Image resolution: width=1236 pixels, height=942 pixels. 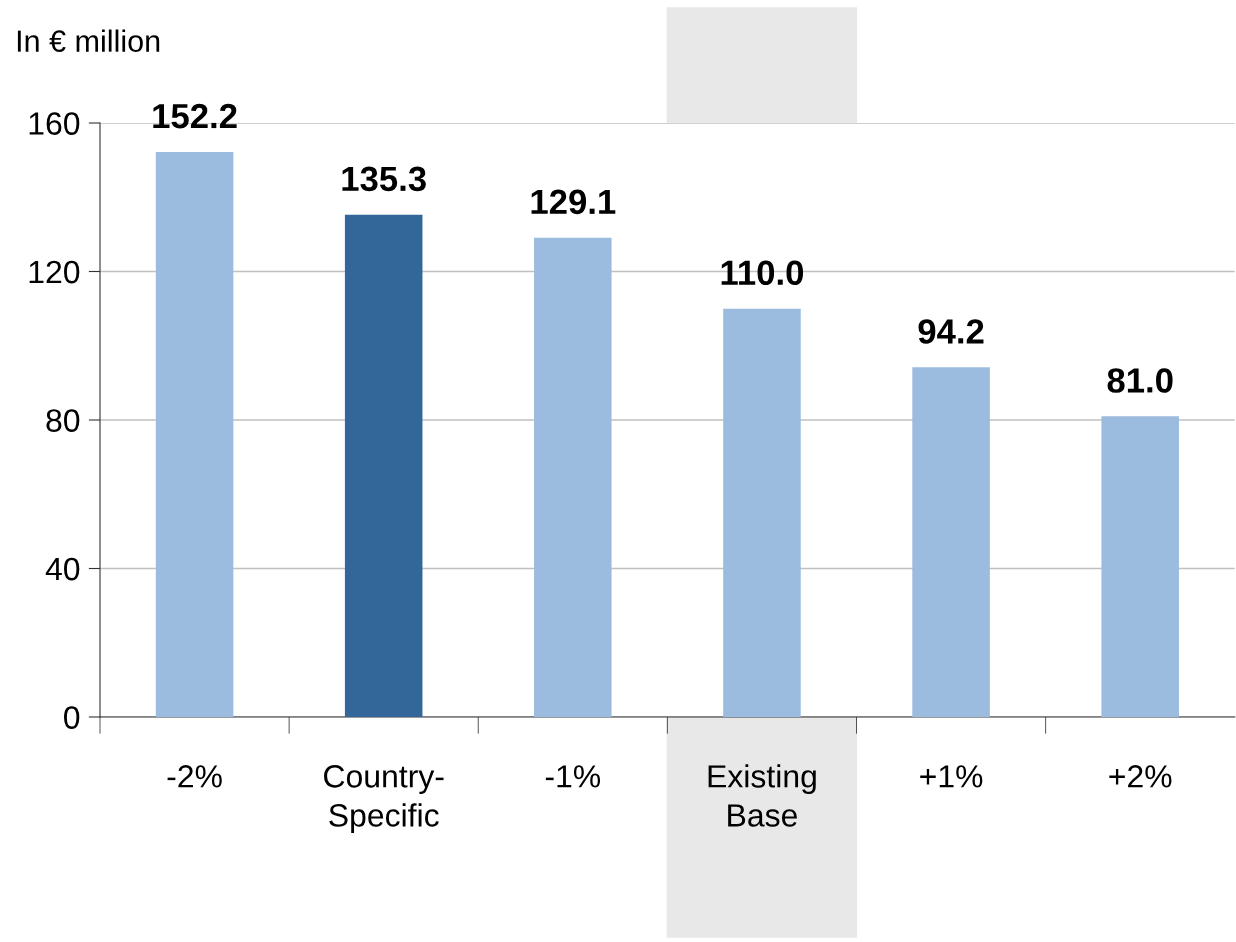 I want to click on data-label: 152.2, so click(x=195, y=116).